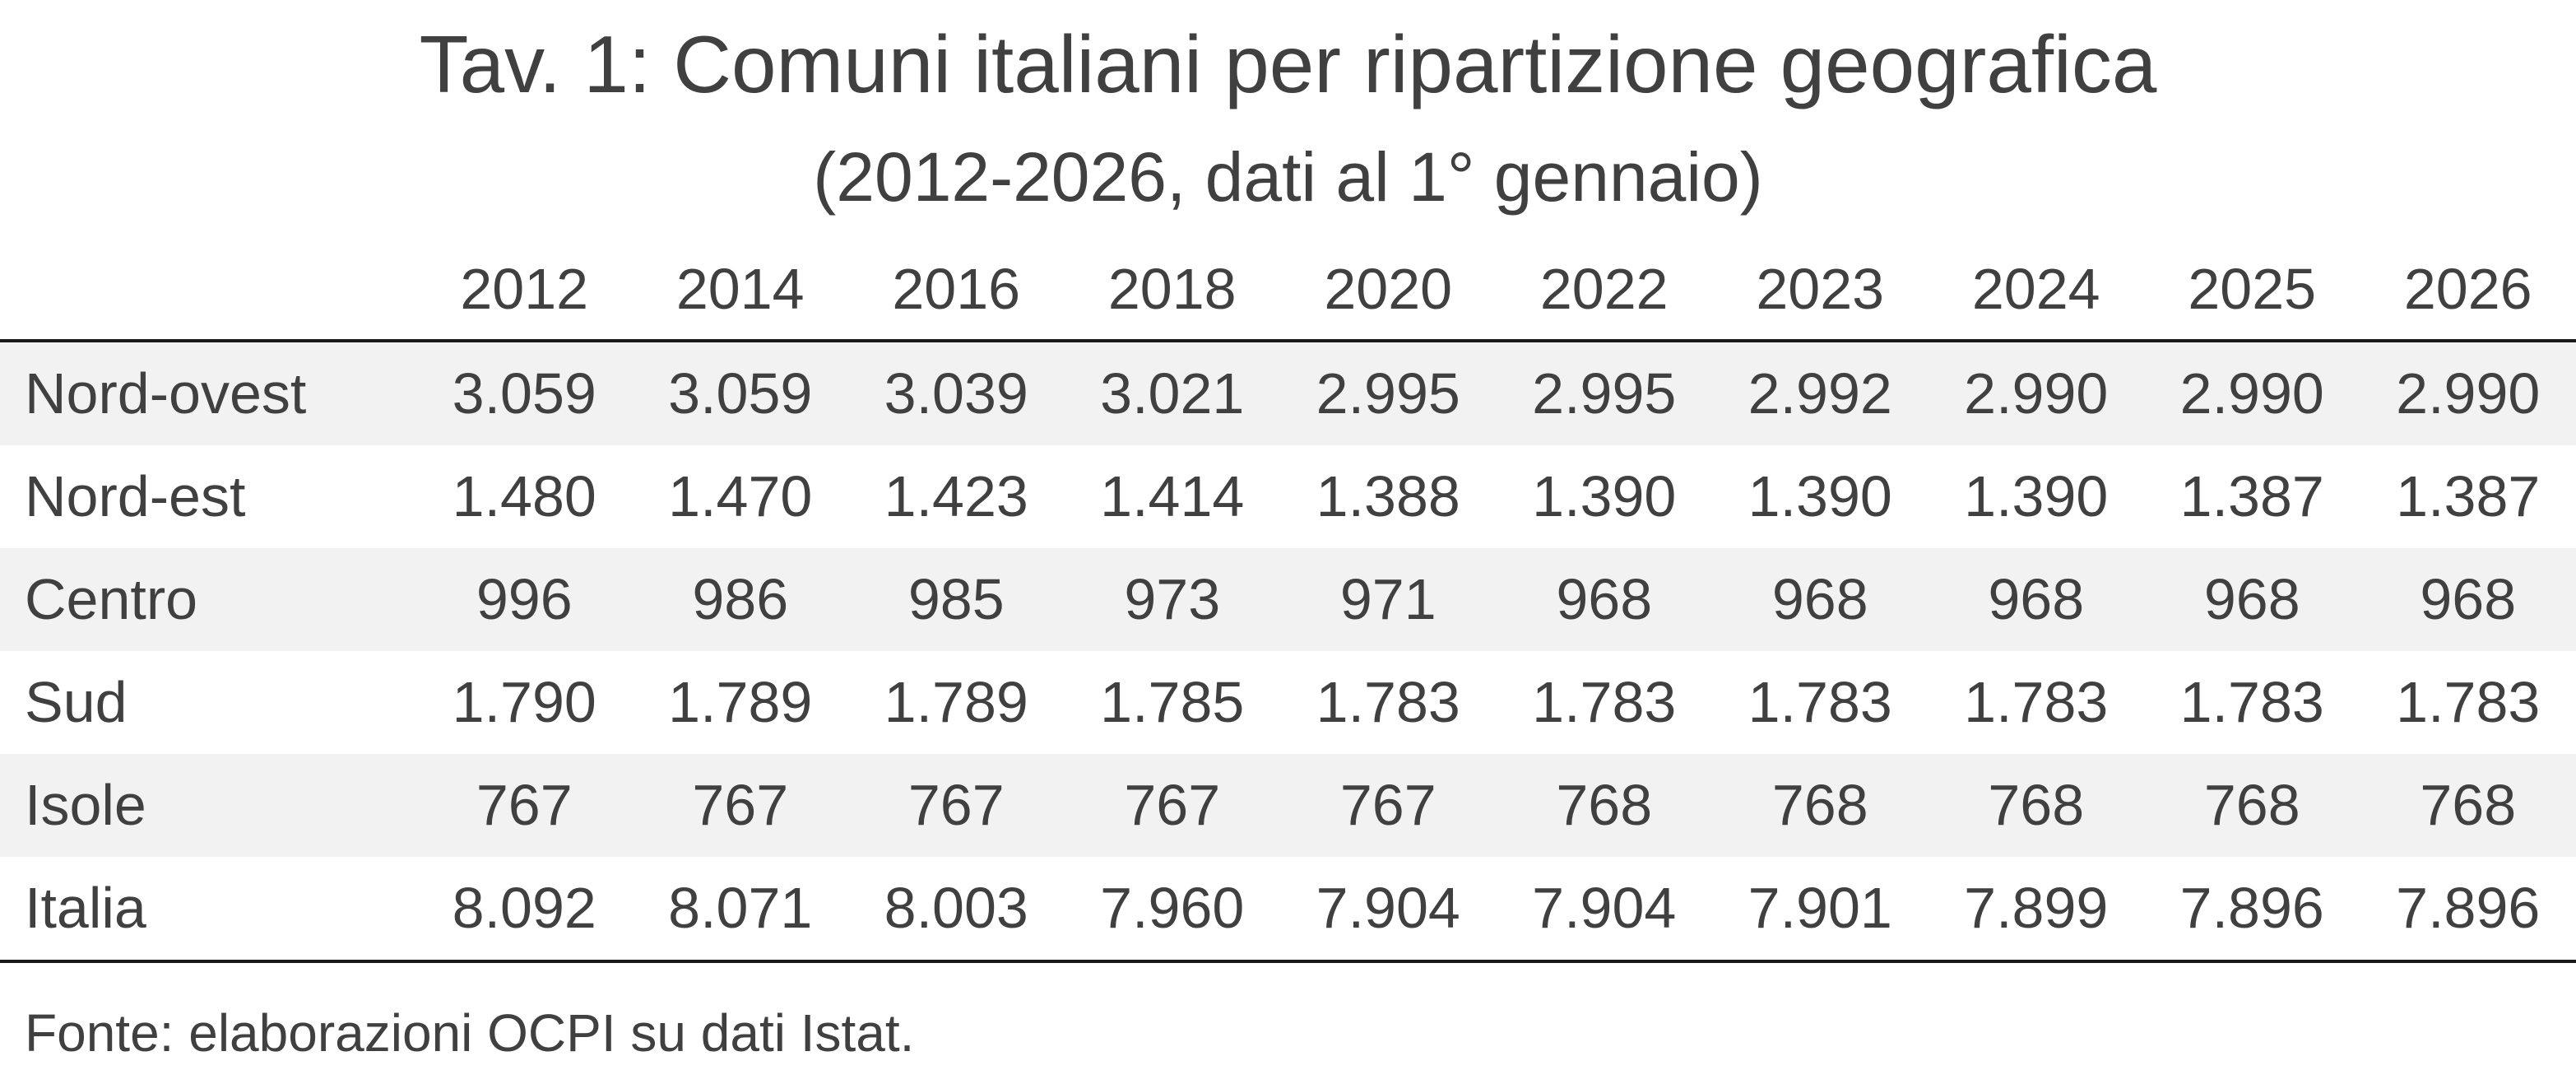 The height and width of the screenshot is (1070, 2576). What do you see at coordinates (208, 805) in the screenshot?
I see `row-label: Isole` at bounding box center [208, 805].